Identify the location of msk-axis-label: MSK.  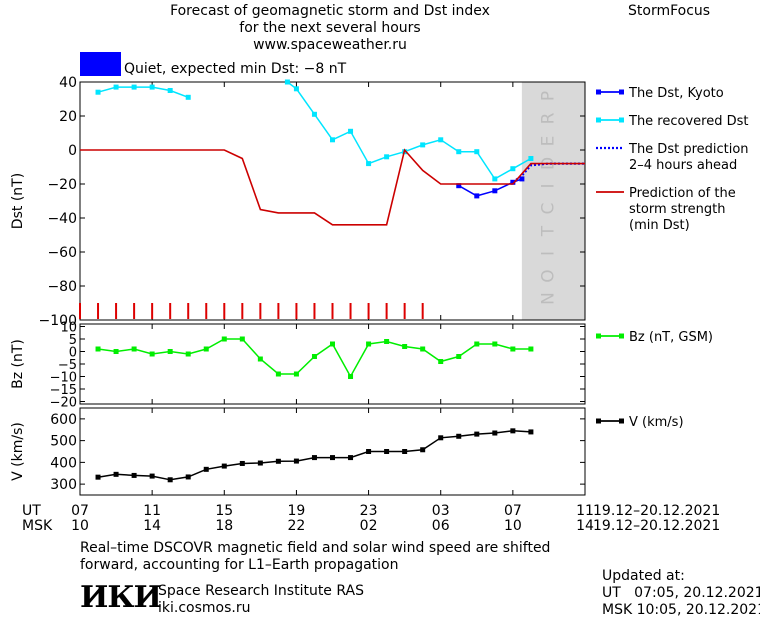
(37, 526).